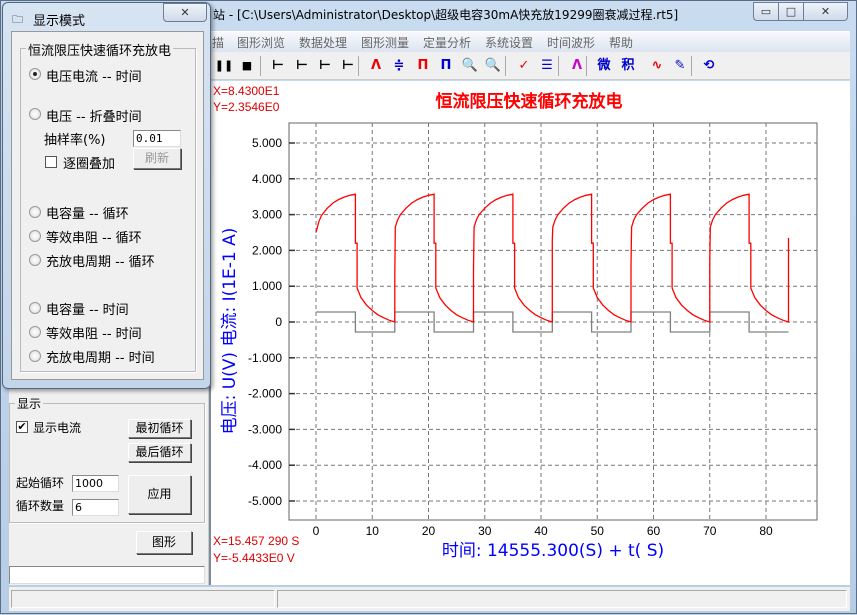  I want to click on y-tick-label: -4.000, so click(265, 465).